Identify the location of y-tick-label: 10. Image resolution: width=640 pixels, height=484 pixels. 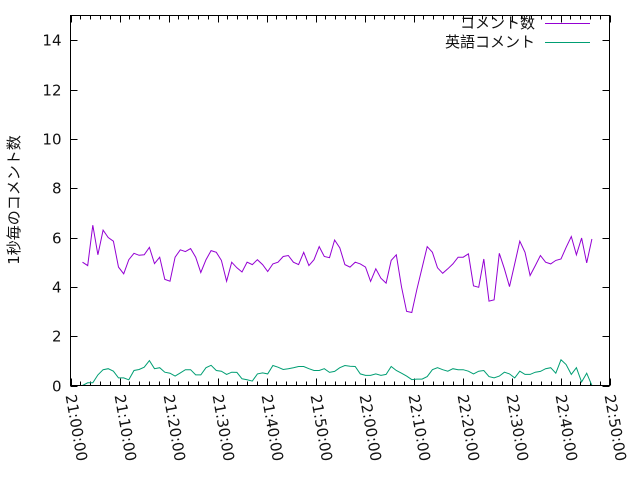
(51, 140).